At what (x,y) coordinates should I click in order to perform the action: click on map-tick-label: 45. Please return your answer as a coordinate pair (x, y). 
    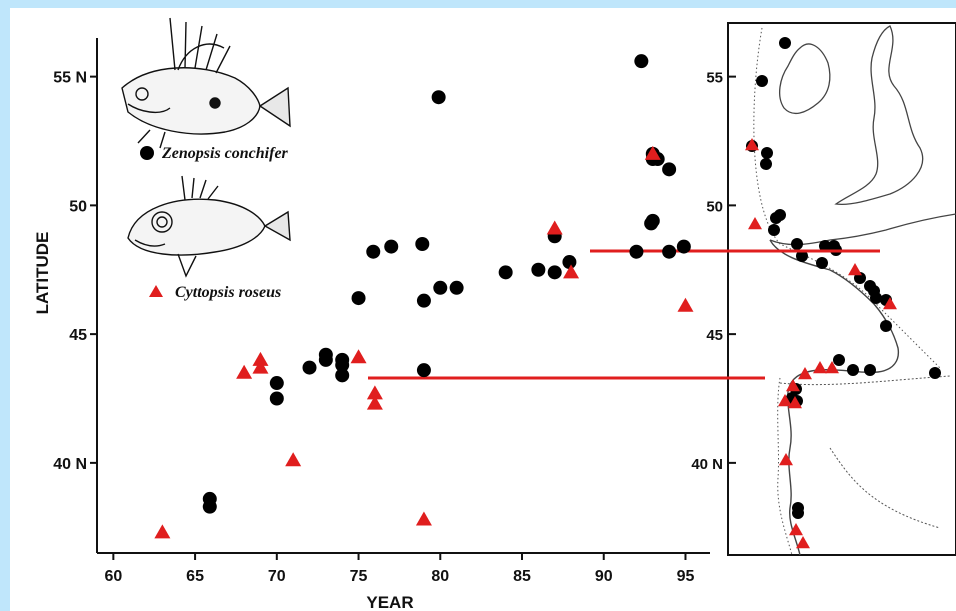
    Looking at the image, I should click on (714, 335).